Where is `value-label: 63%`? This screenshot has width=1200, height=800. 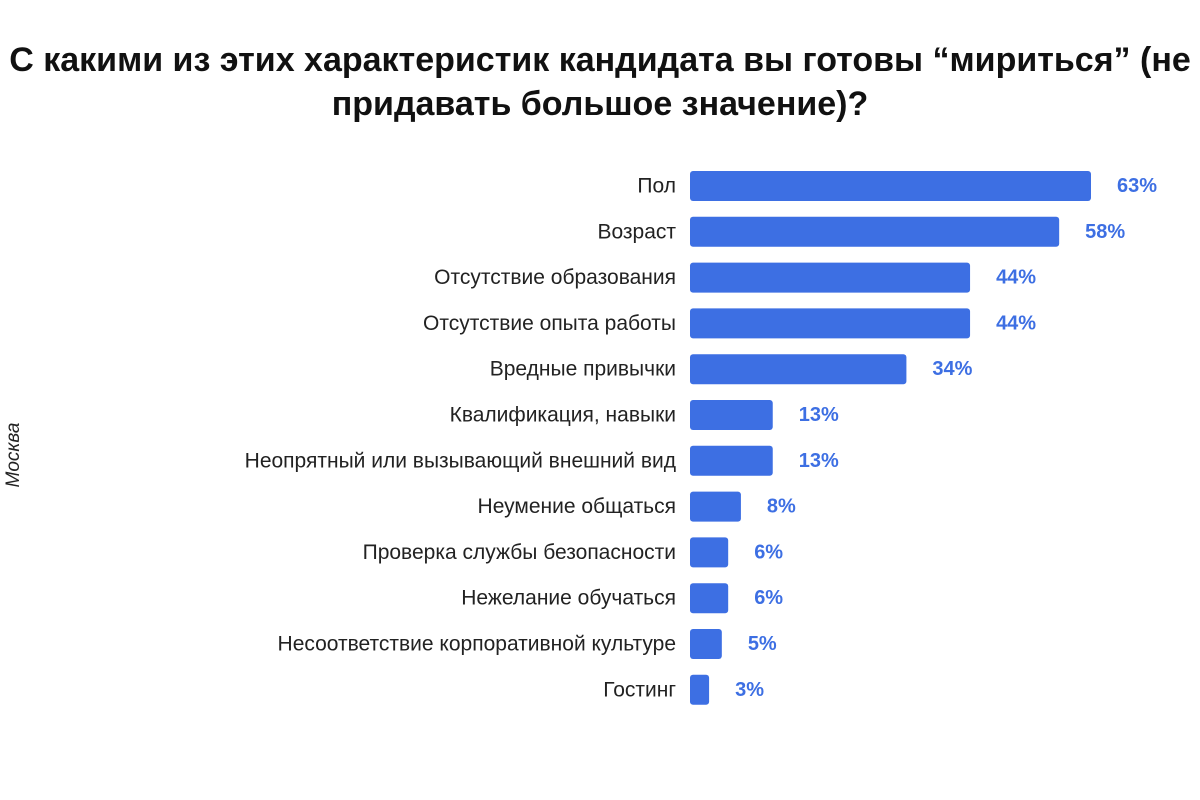
value-label: 63% is located at coordinates (1137, 186).